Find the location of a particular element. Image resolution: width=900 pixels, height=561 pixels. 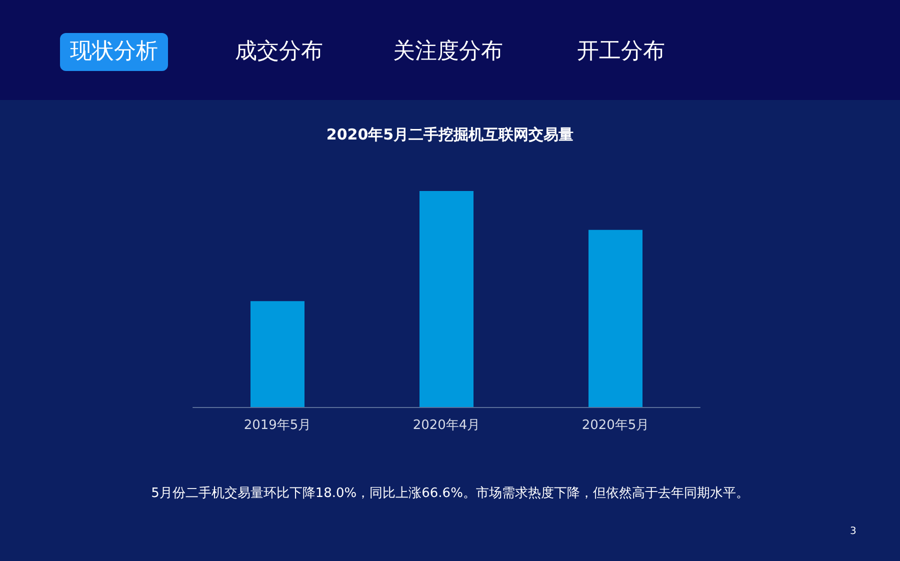

text: 5月份二手机交易量环比下降18.0%，同比上涨66.6%。市场需求热度下降，但依然高于去年同期水平。 is located at coordinates (450, 493).